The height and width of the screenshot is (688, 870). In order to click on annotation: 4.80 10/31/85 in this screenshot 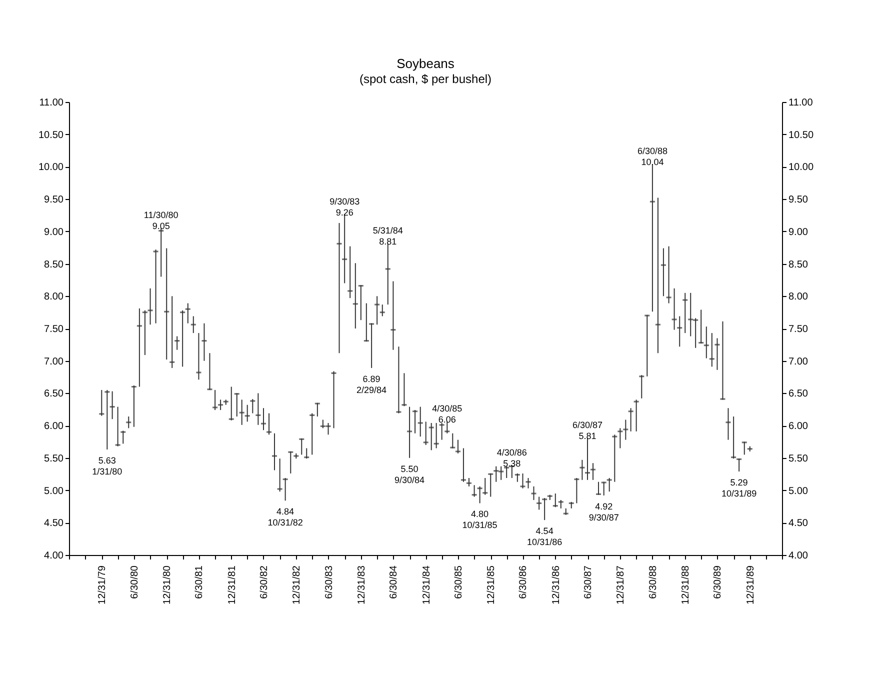, I will do `click(480, 519)`.